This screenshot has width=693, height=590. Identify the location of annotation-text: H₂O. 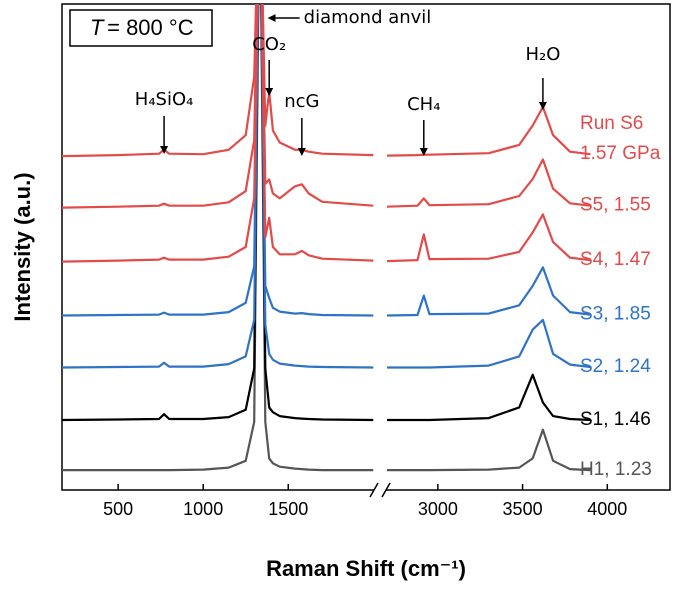
(542, 54).